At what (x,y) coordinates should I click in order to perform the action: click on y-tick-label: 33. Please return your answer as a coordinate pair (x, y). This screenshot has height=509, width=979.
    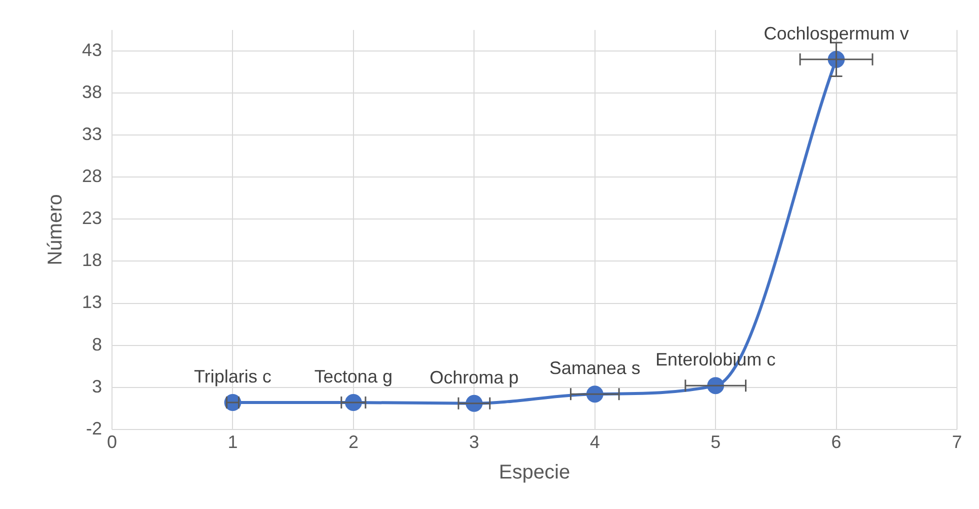
    Looking at the image, I should click on (92, 134).